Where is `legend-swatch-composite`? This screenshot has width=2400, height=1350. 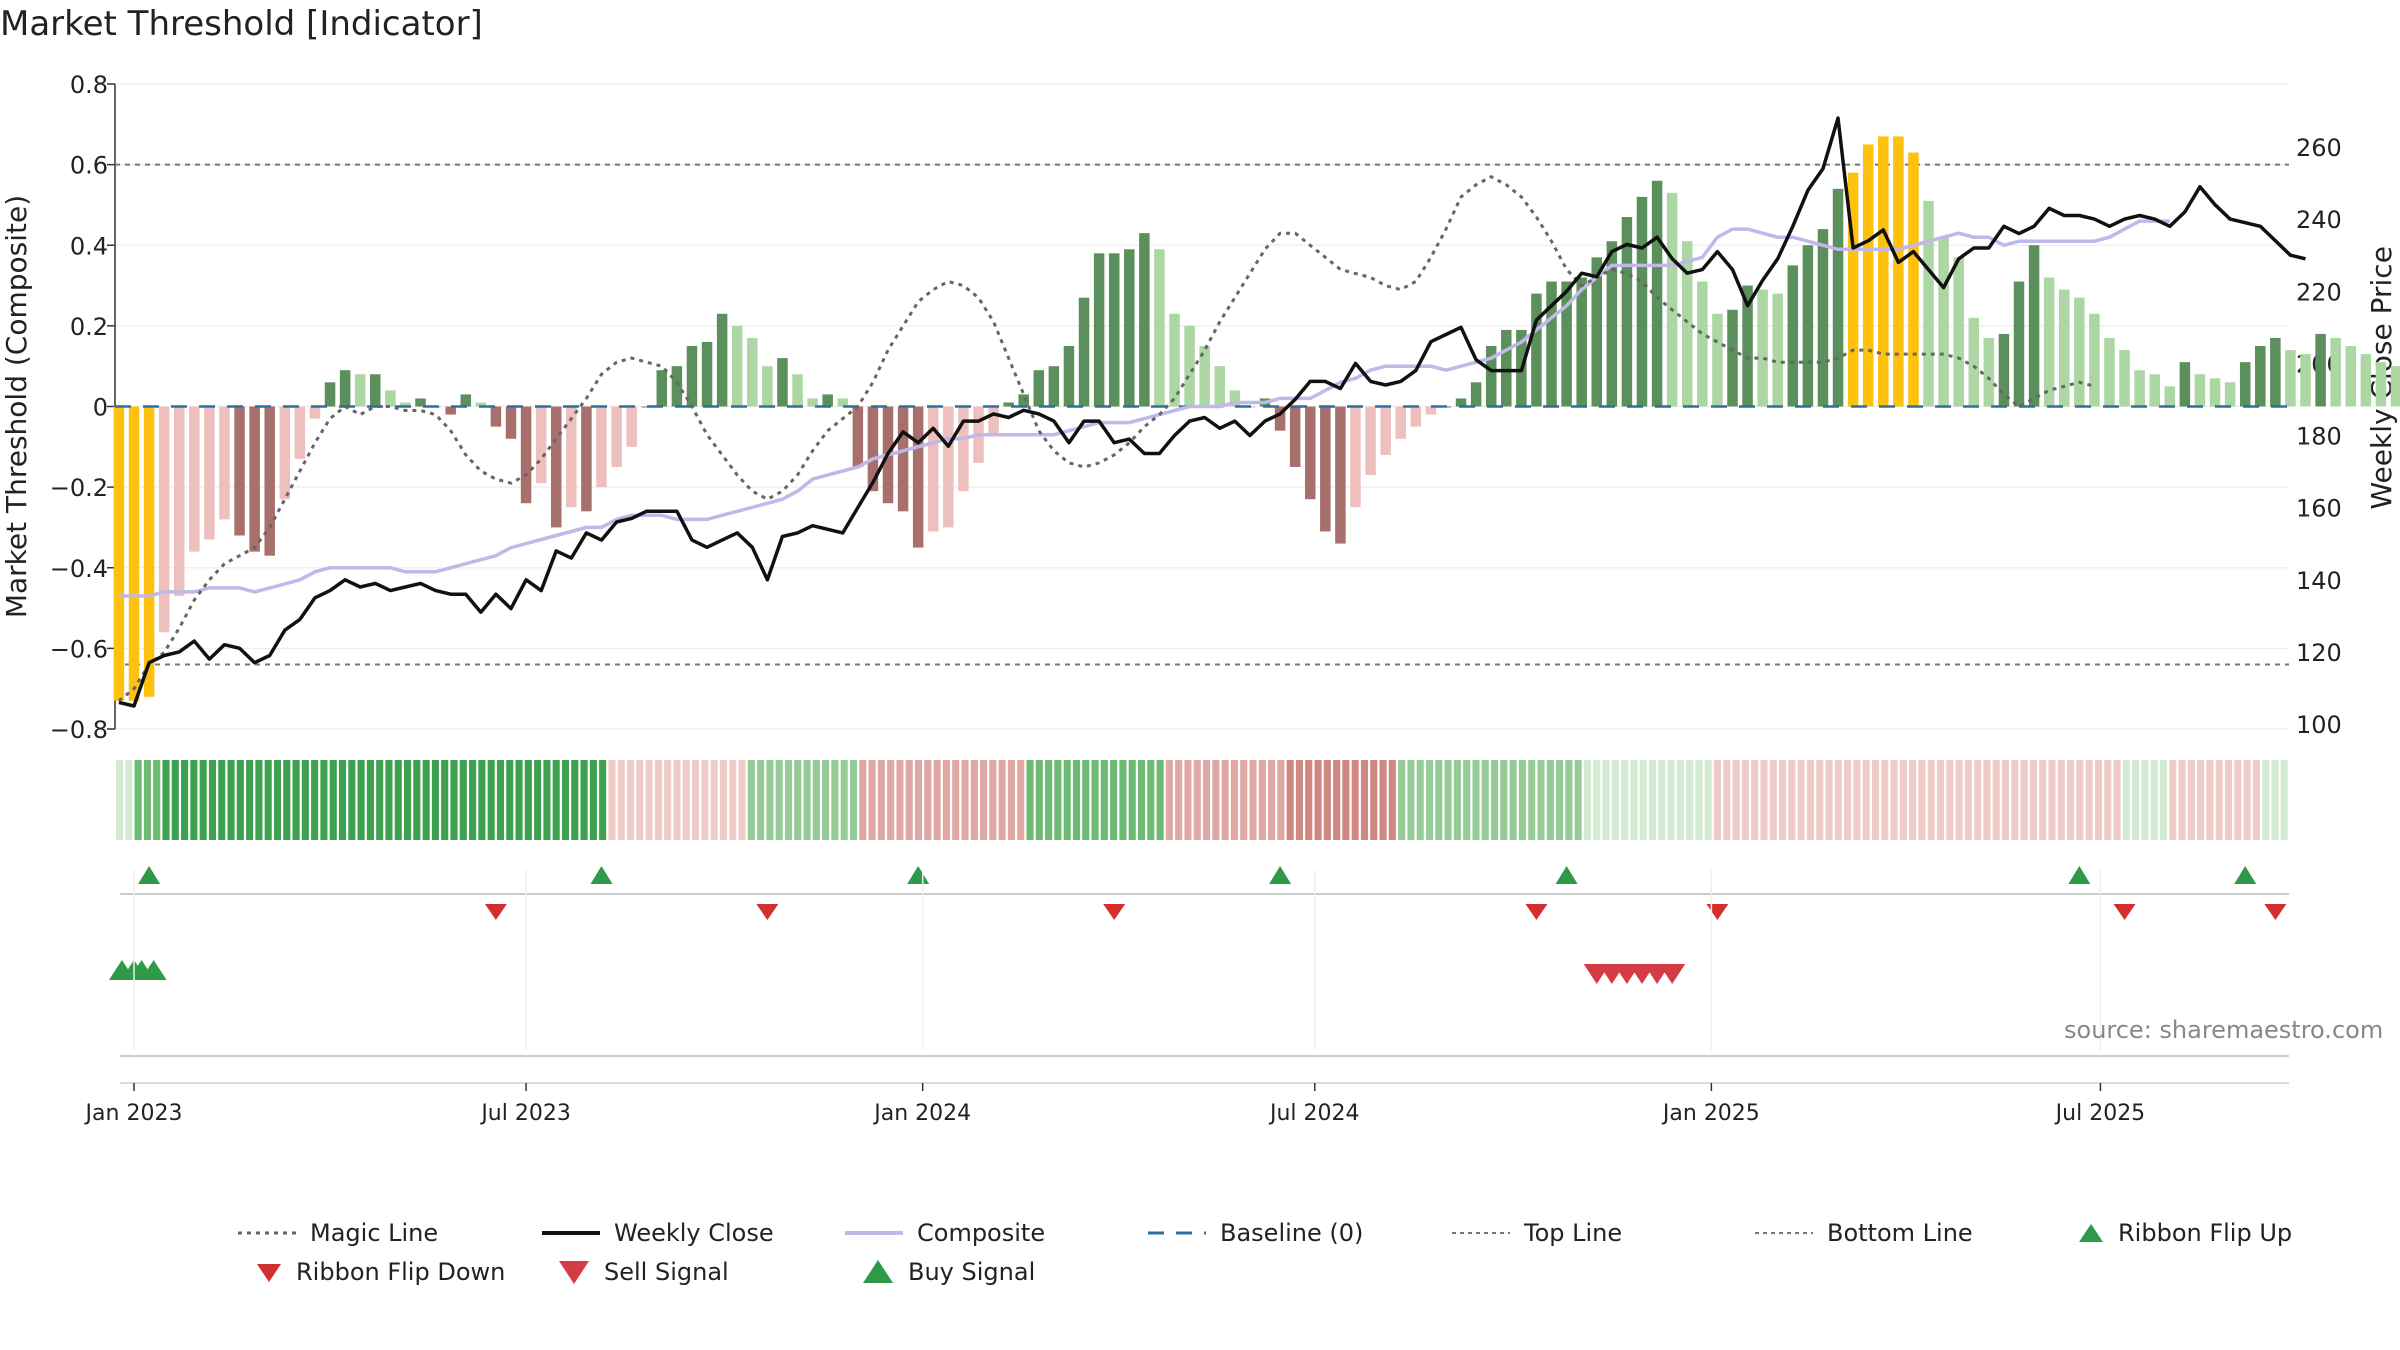
legend-swatch-composite is located at coordinates (874, 1233).